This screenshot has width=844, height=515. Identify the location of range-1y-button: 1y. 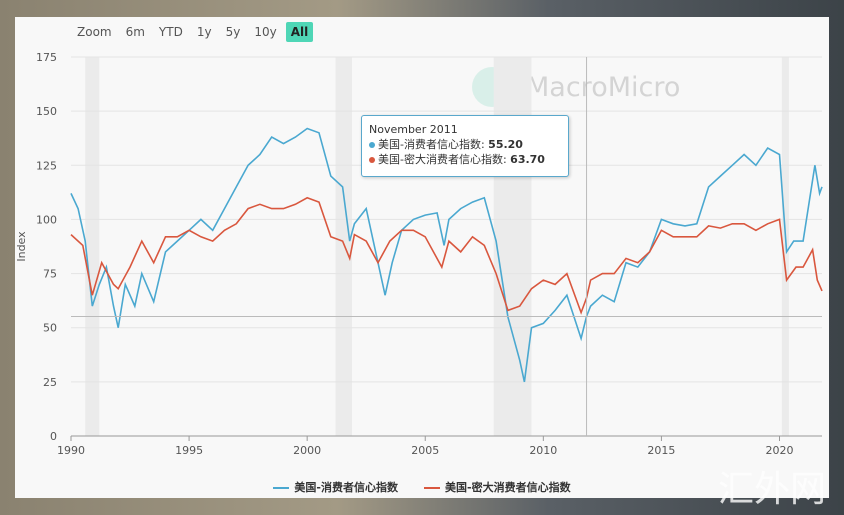
(204, 32).